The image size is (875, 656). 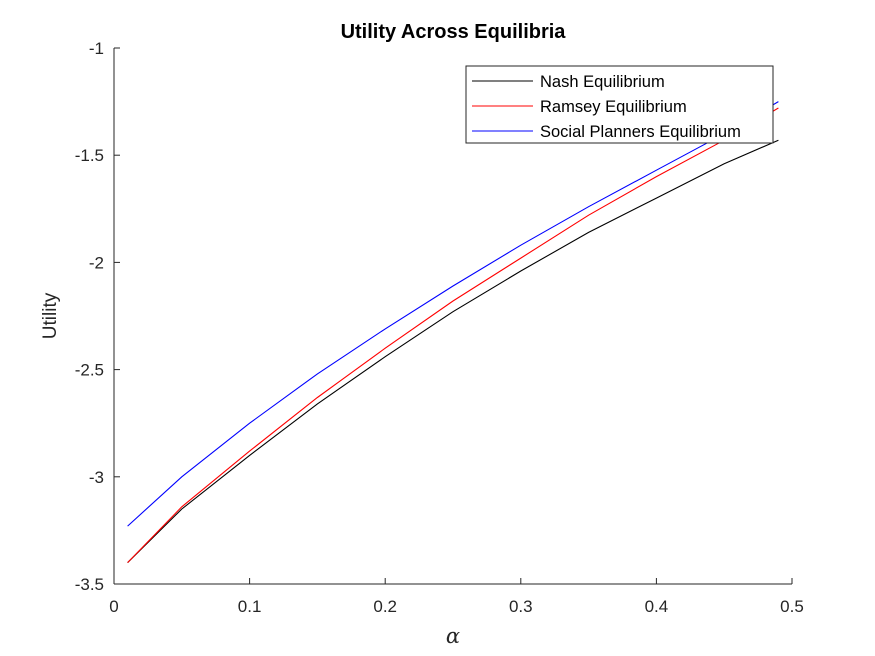 What do you see at coordinates (385, 606) in the screenshot?
I see `x-tick-label: 0.2` at bounding box center [385, 606].